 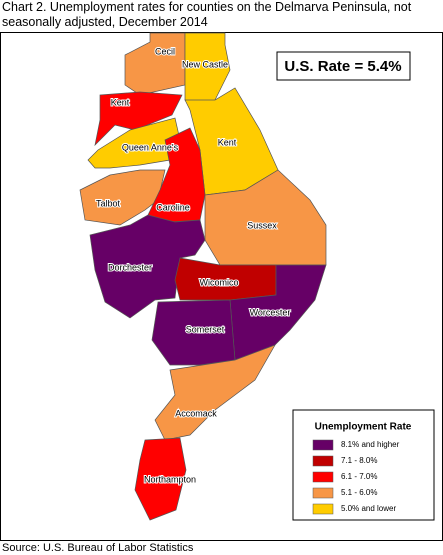 What do you see at coordinates (205, 64) in the screenshot?
I see `county-label: New Castle` at bounding box center [205, 64].